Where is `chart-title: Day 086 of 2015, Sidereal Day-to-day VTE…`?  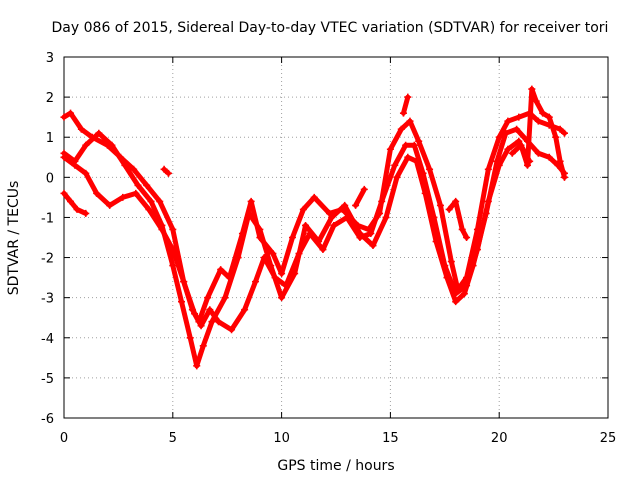
chart-title: Day 086 of 2015, Sidereal Day-to-day VTE… is located at coordinates (330, 28).